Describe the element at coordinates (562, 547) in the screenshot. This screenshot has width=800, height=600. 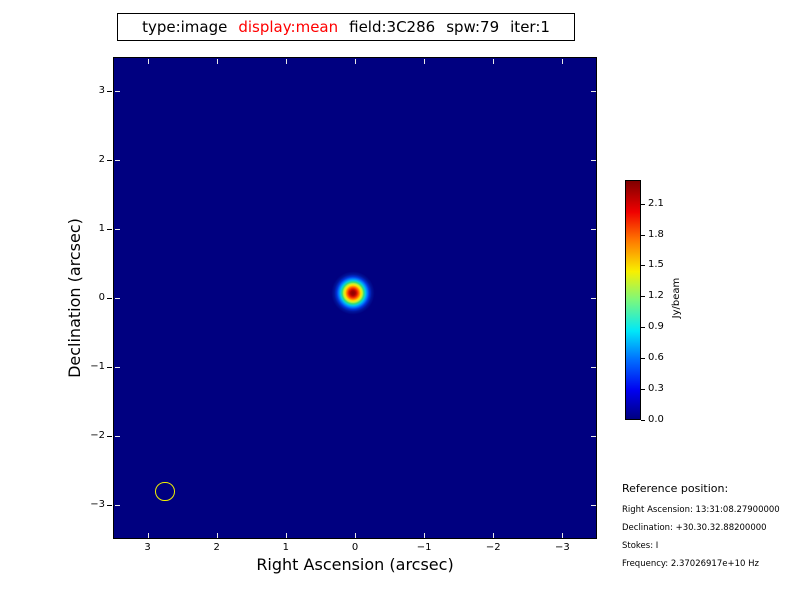
I see `x-tick-label: −3` at that location.